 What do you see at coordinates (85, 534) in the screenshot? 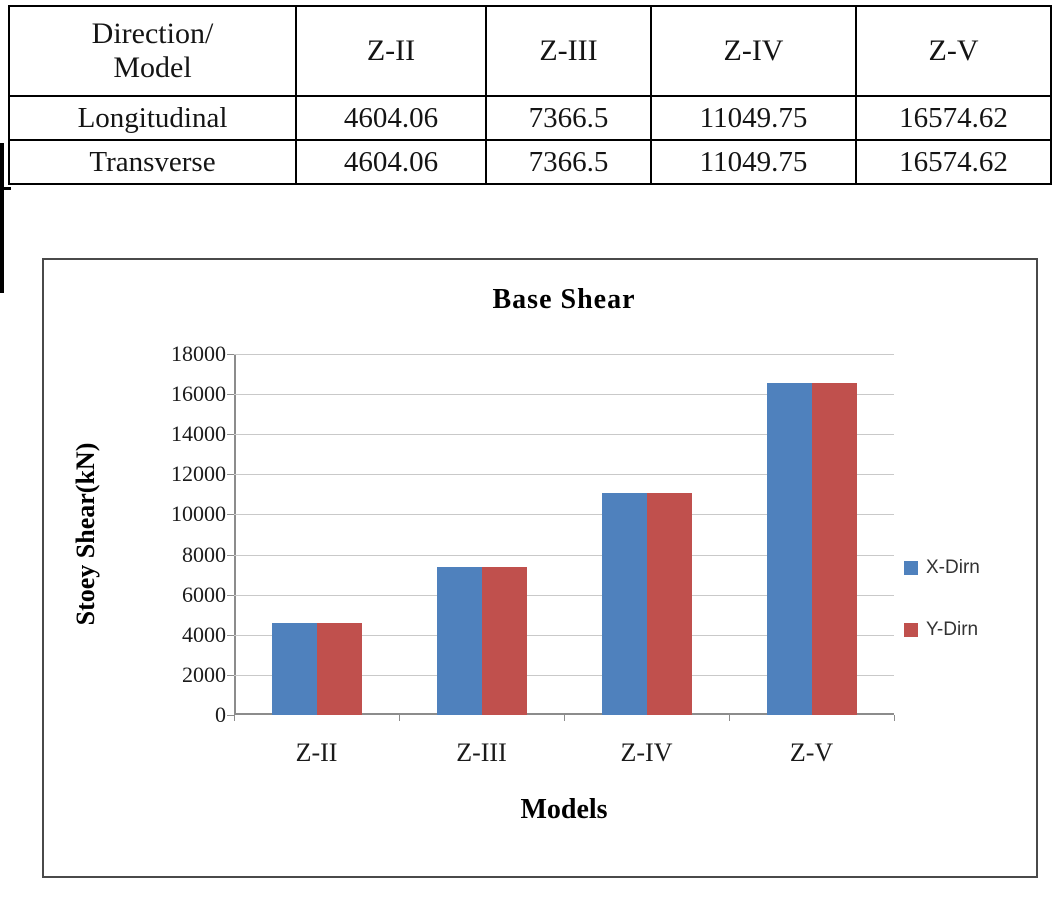
I see `y-axis-title: Stoey Shear(kN)` at bounding box center [85, 534].